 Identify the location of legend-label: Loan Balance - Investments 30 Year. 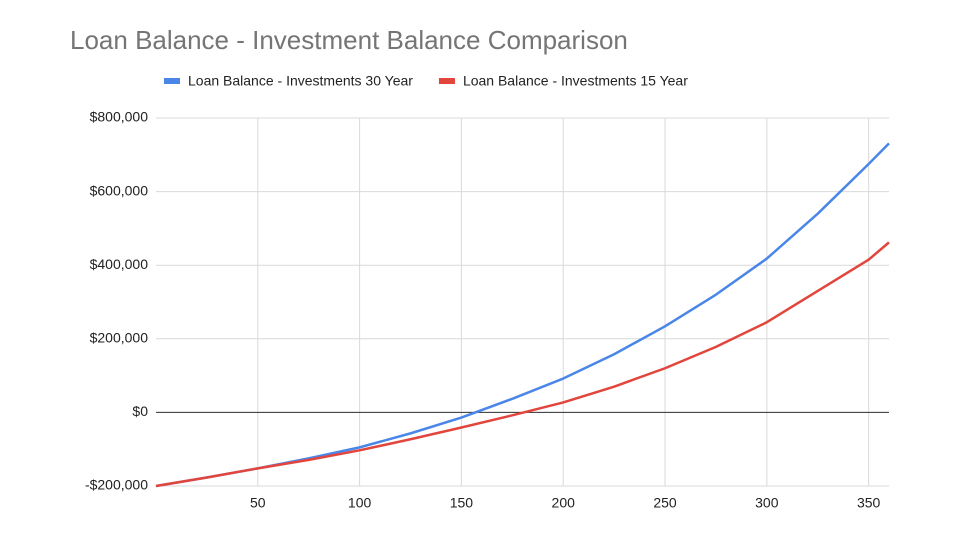
(300, 81).